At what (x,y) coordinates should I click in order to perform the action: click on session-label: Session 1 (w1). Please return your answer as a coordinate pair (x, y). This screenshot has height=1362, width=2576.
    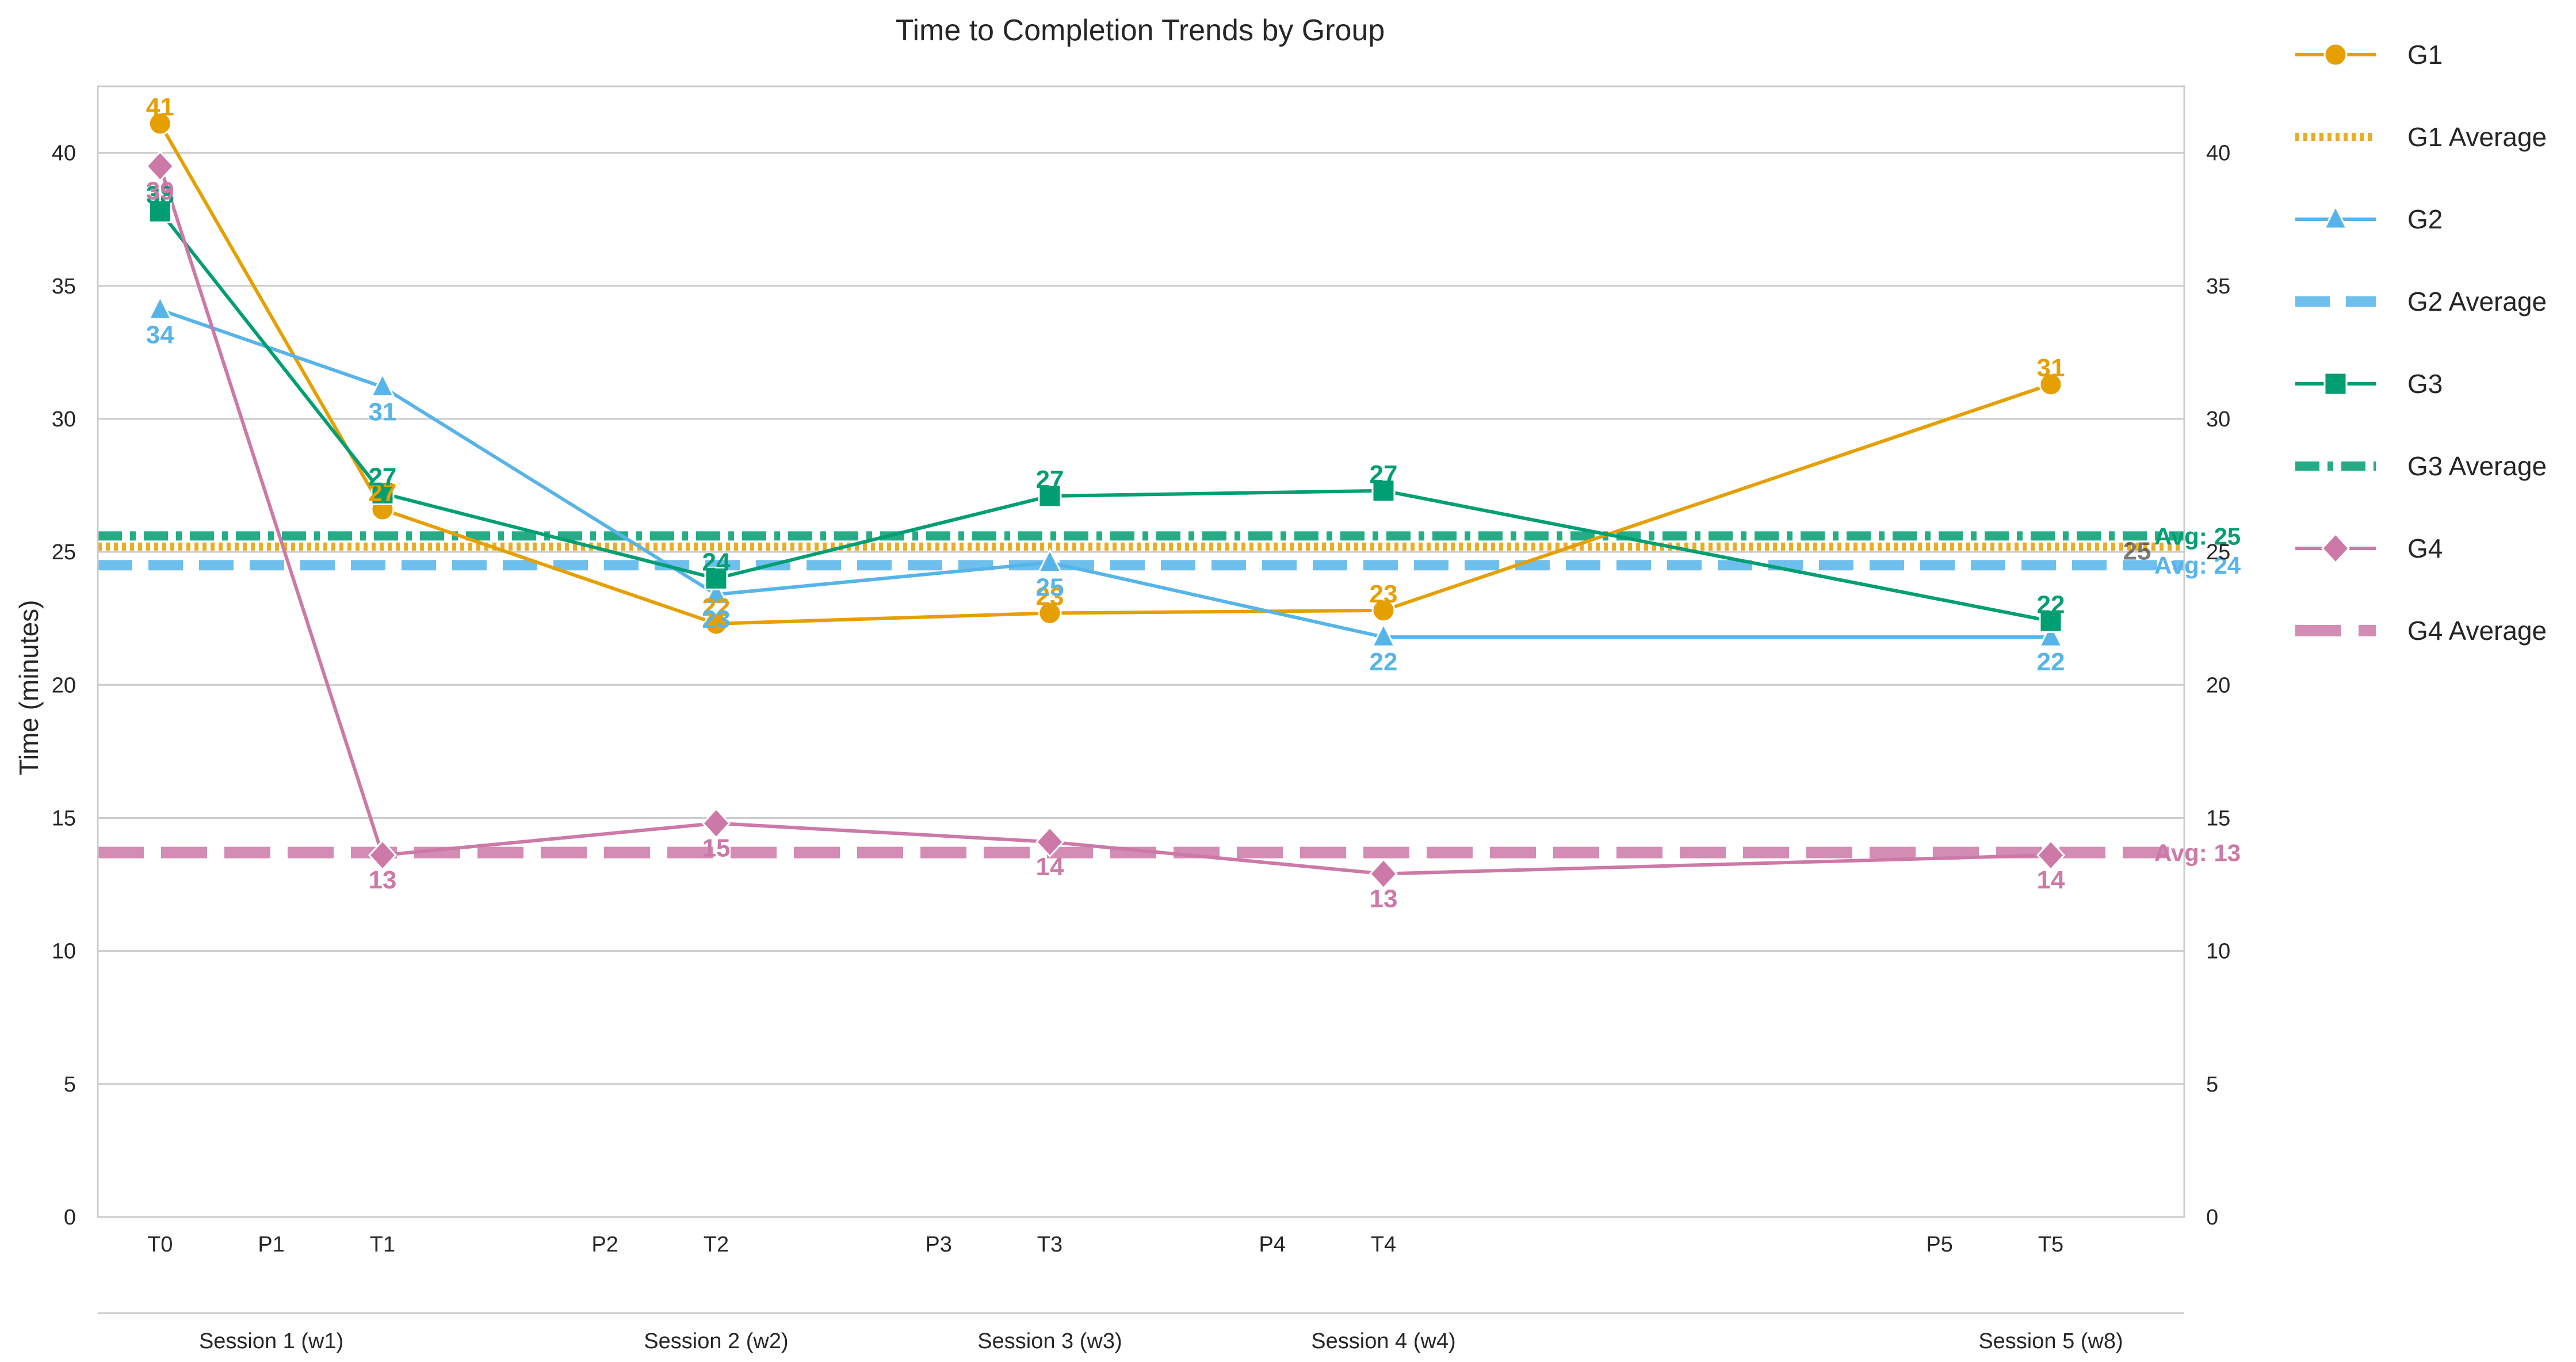
    Looking at the image, I should click on (271, 1341).